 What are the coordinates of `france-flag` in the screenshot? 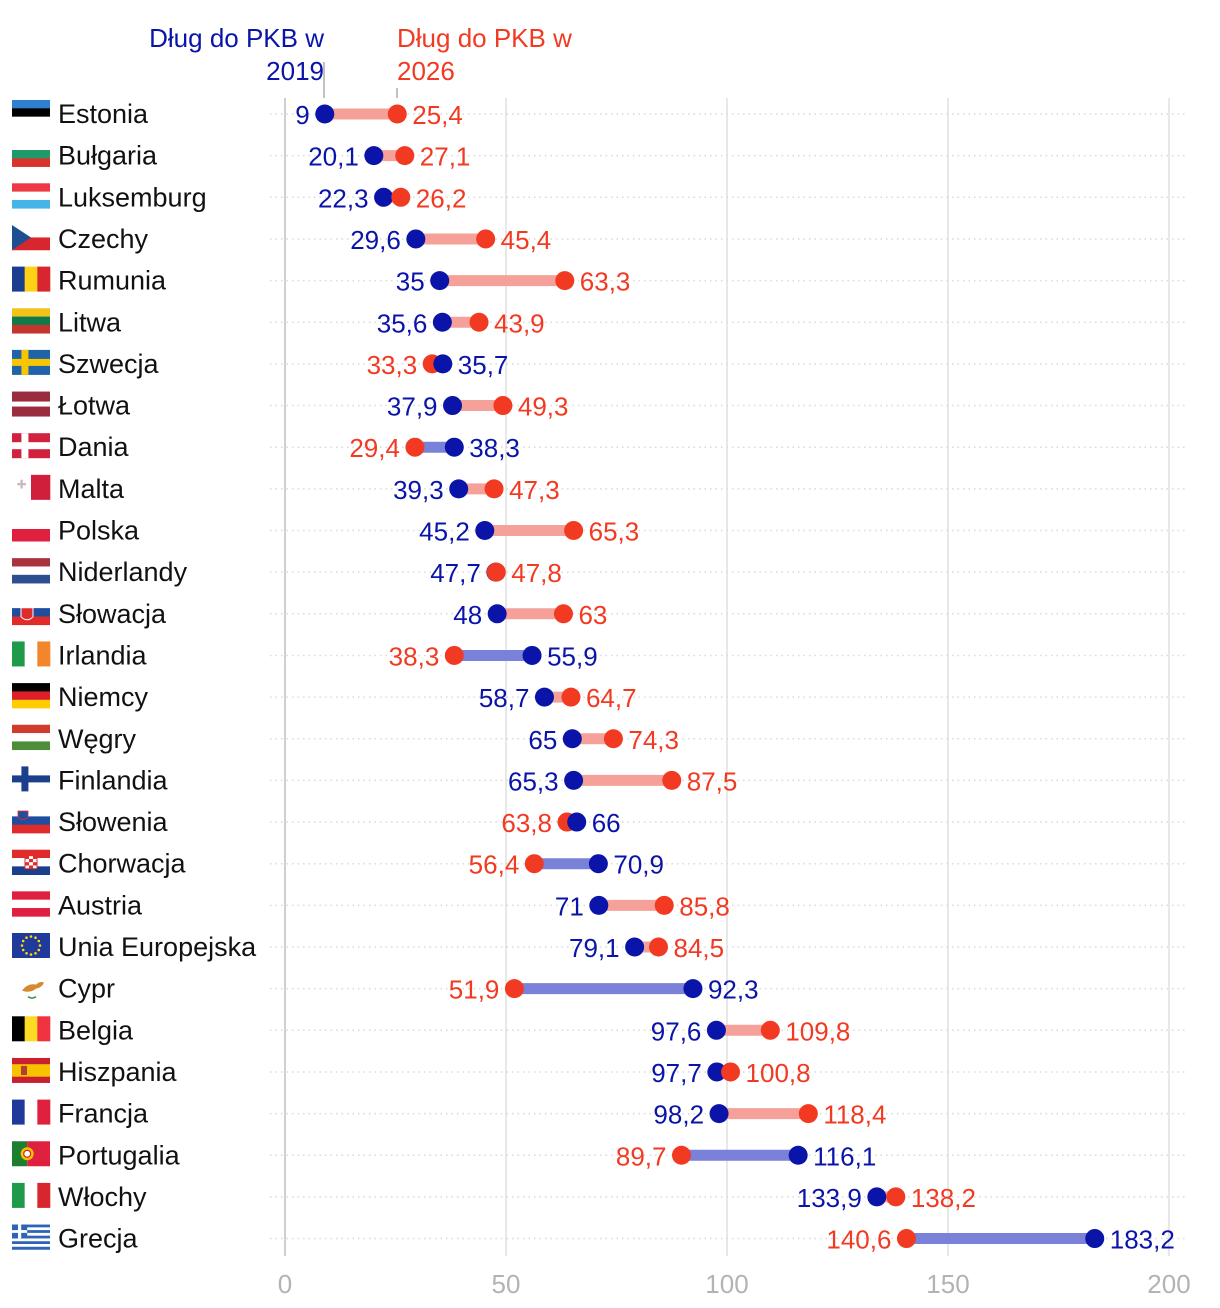 It's located at (31, 1112).